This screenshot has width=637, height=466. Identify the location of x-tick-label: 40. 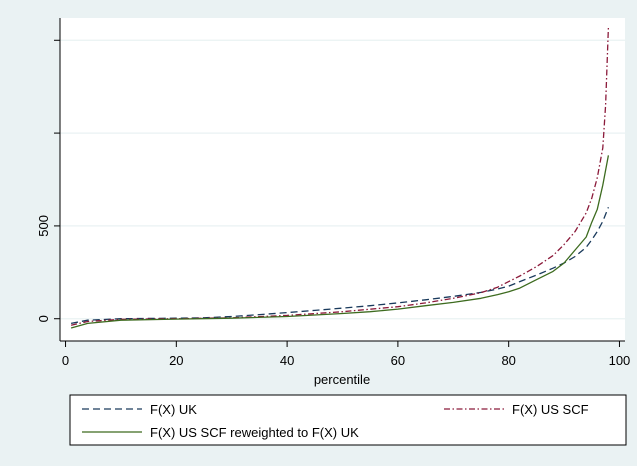
(287, 360).